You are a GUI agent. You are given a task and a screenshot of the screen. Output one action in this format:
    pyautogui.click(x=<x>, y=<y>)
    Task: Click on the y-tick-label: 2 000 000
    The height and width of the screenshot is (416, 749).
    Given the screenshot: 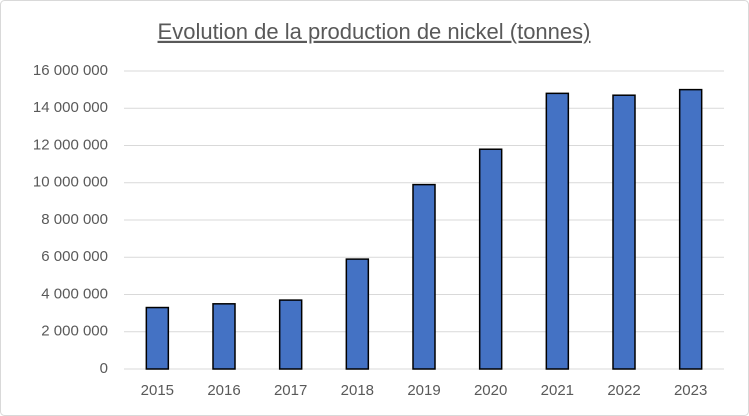 What is the action you would take?
    pyautogui.click(x=74, y=331)
    